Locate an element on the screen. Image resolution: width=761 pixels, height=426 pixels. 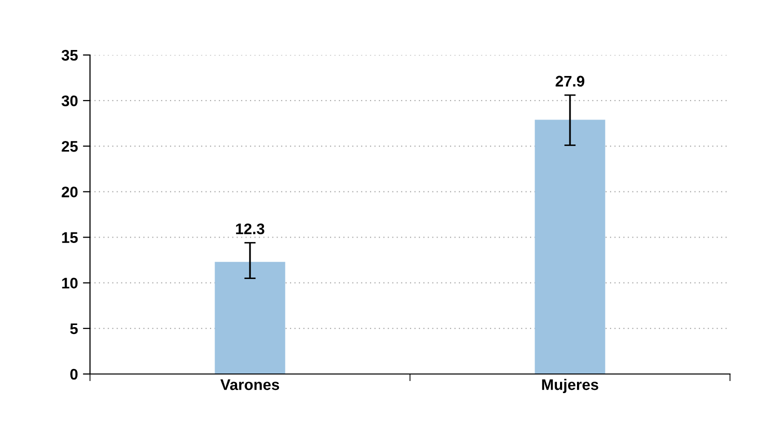
y-tick-label: 20 is located at coordinates (70, 192).